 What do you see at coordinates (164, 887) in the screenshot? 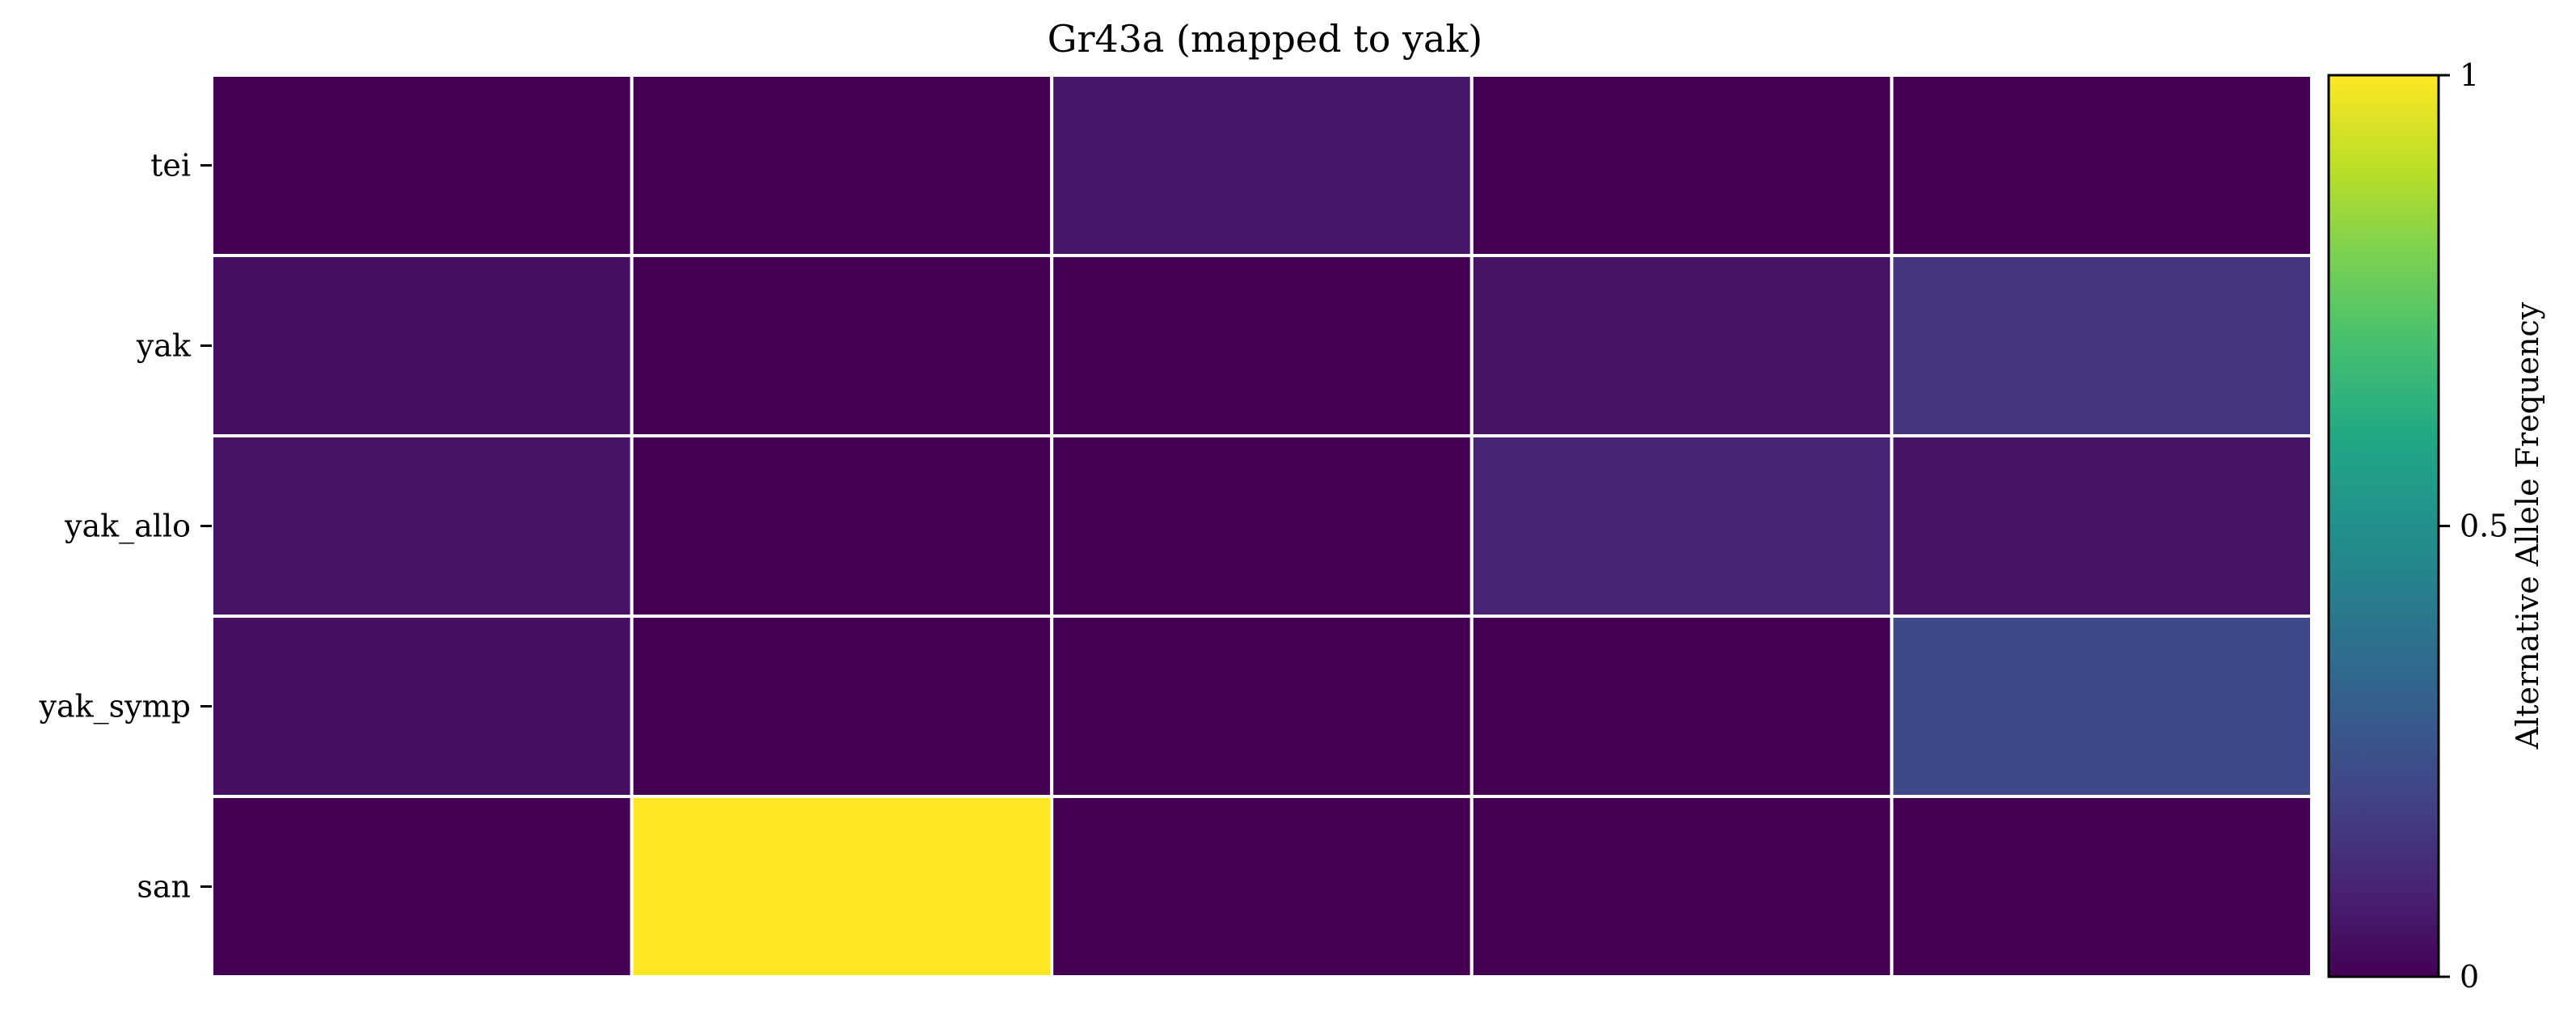
I see `row-label-san: san` at bounding box center [164, 887].